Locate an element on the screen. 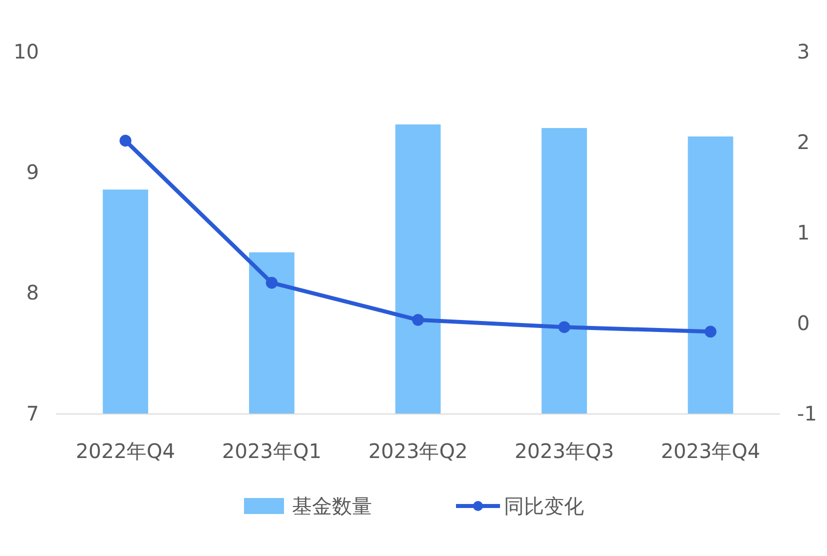 The image size is (827, 556). x-tick-label: 2023年Q4 is located at coordinates (710, 451).